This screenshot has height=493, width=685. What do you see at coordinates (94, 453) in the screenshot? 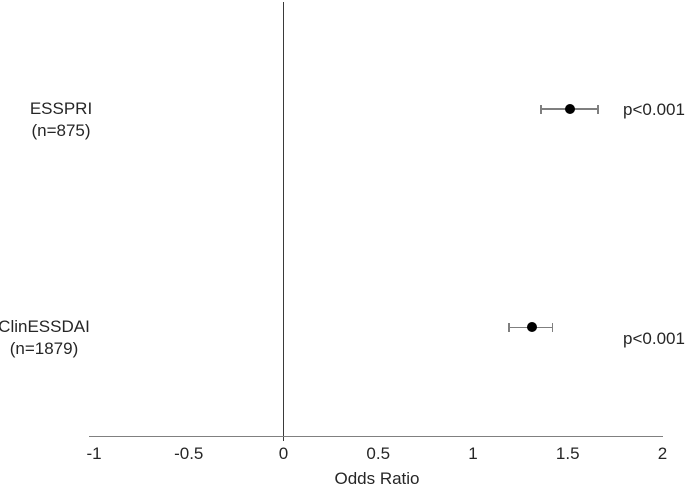
I see `x-tick-label: -1` at bounding box center [94, 453].